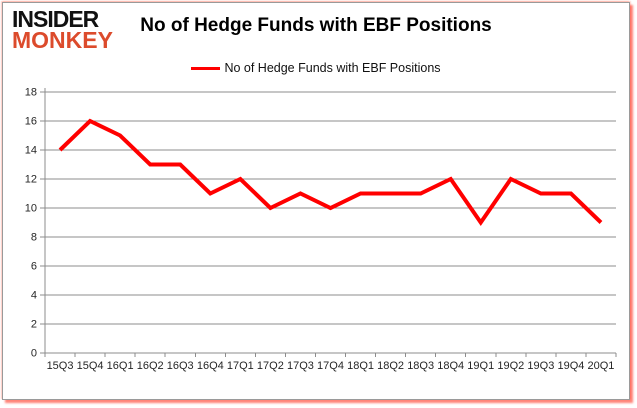  Describe the element at coordinates (316, 25) in the screenshot. I see `chart-title: No of Hedge Funds with EBF Positions` at that location.